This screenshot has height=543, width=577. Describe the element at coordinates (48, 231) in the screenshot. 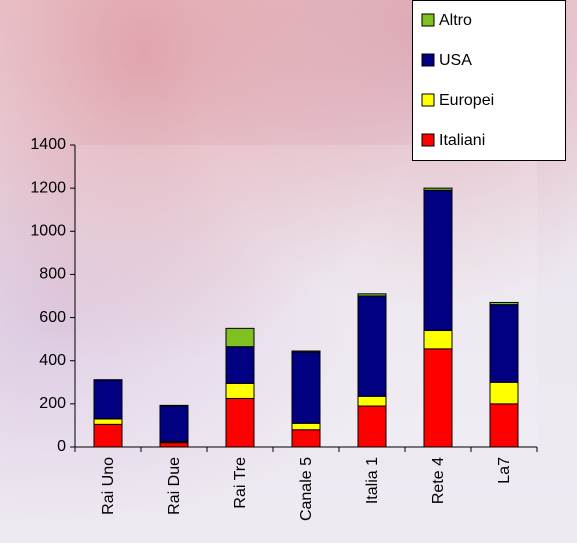

I see `y-tick-label: 1000` at that location.